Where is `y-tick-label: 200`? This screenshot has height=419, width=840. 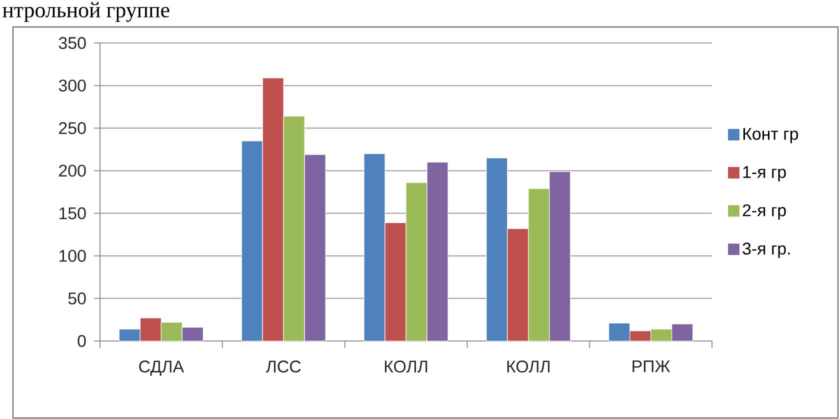 y-tick-label: 200 is located at coordinates (72, 170).